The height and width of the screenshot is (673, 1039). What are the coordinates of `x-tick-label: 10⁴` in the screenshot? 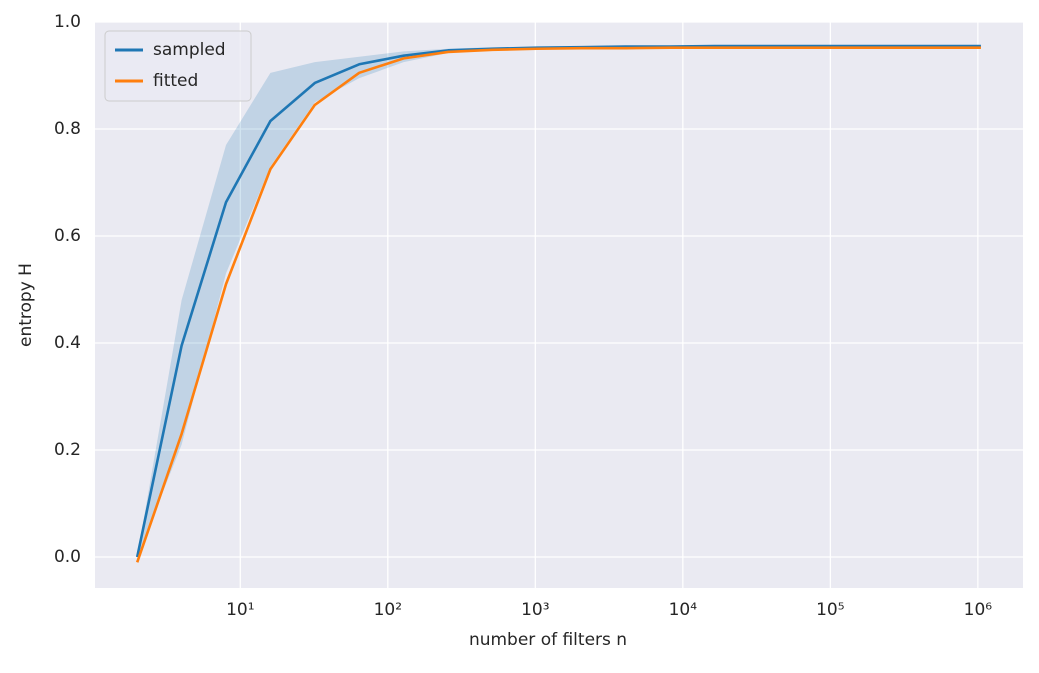 It's located at (683, 610).